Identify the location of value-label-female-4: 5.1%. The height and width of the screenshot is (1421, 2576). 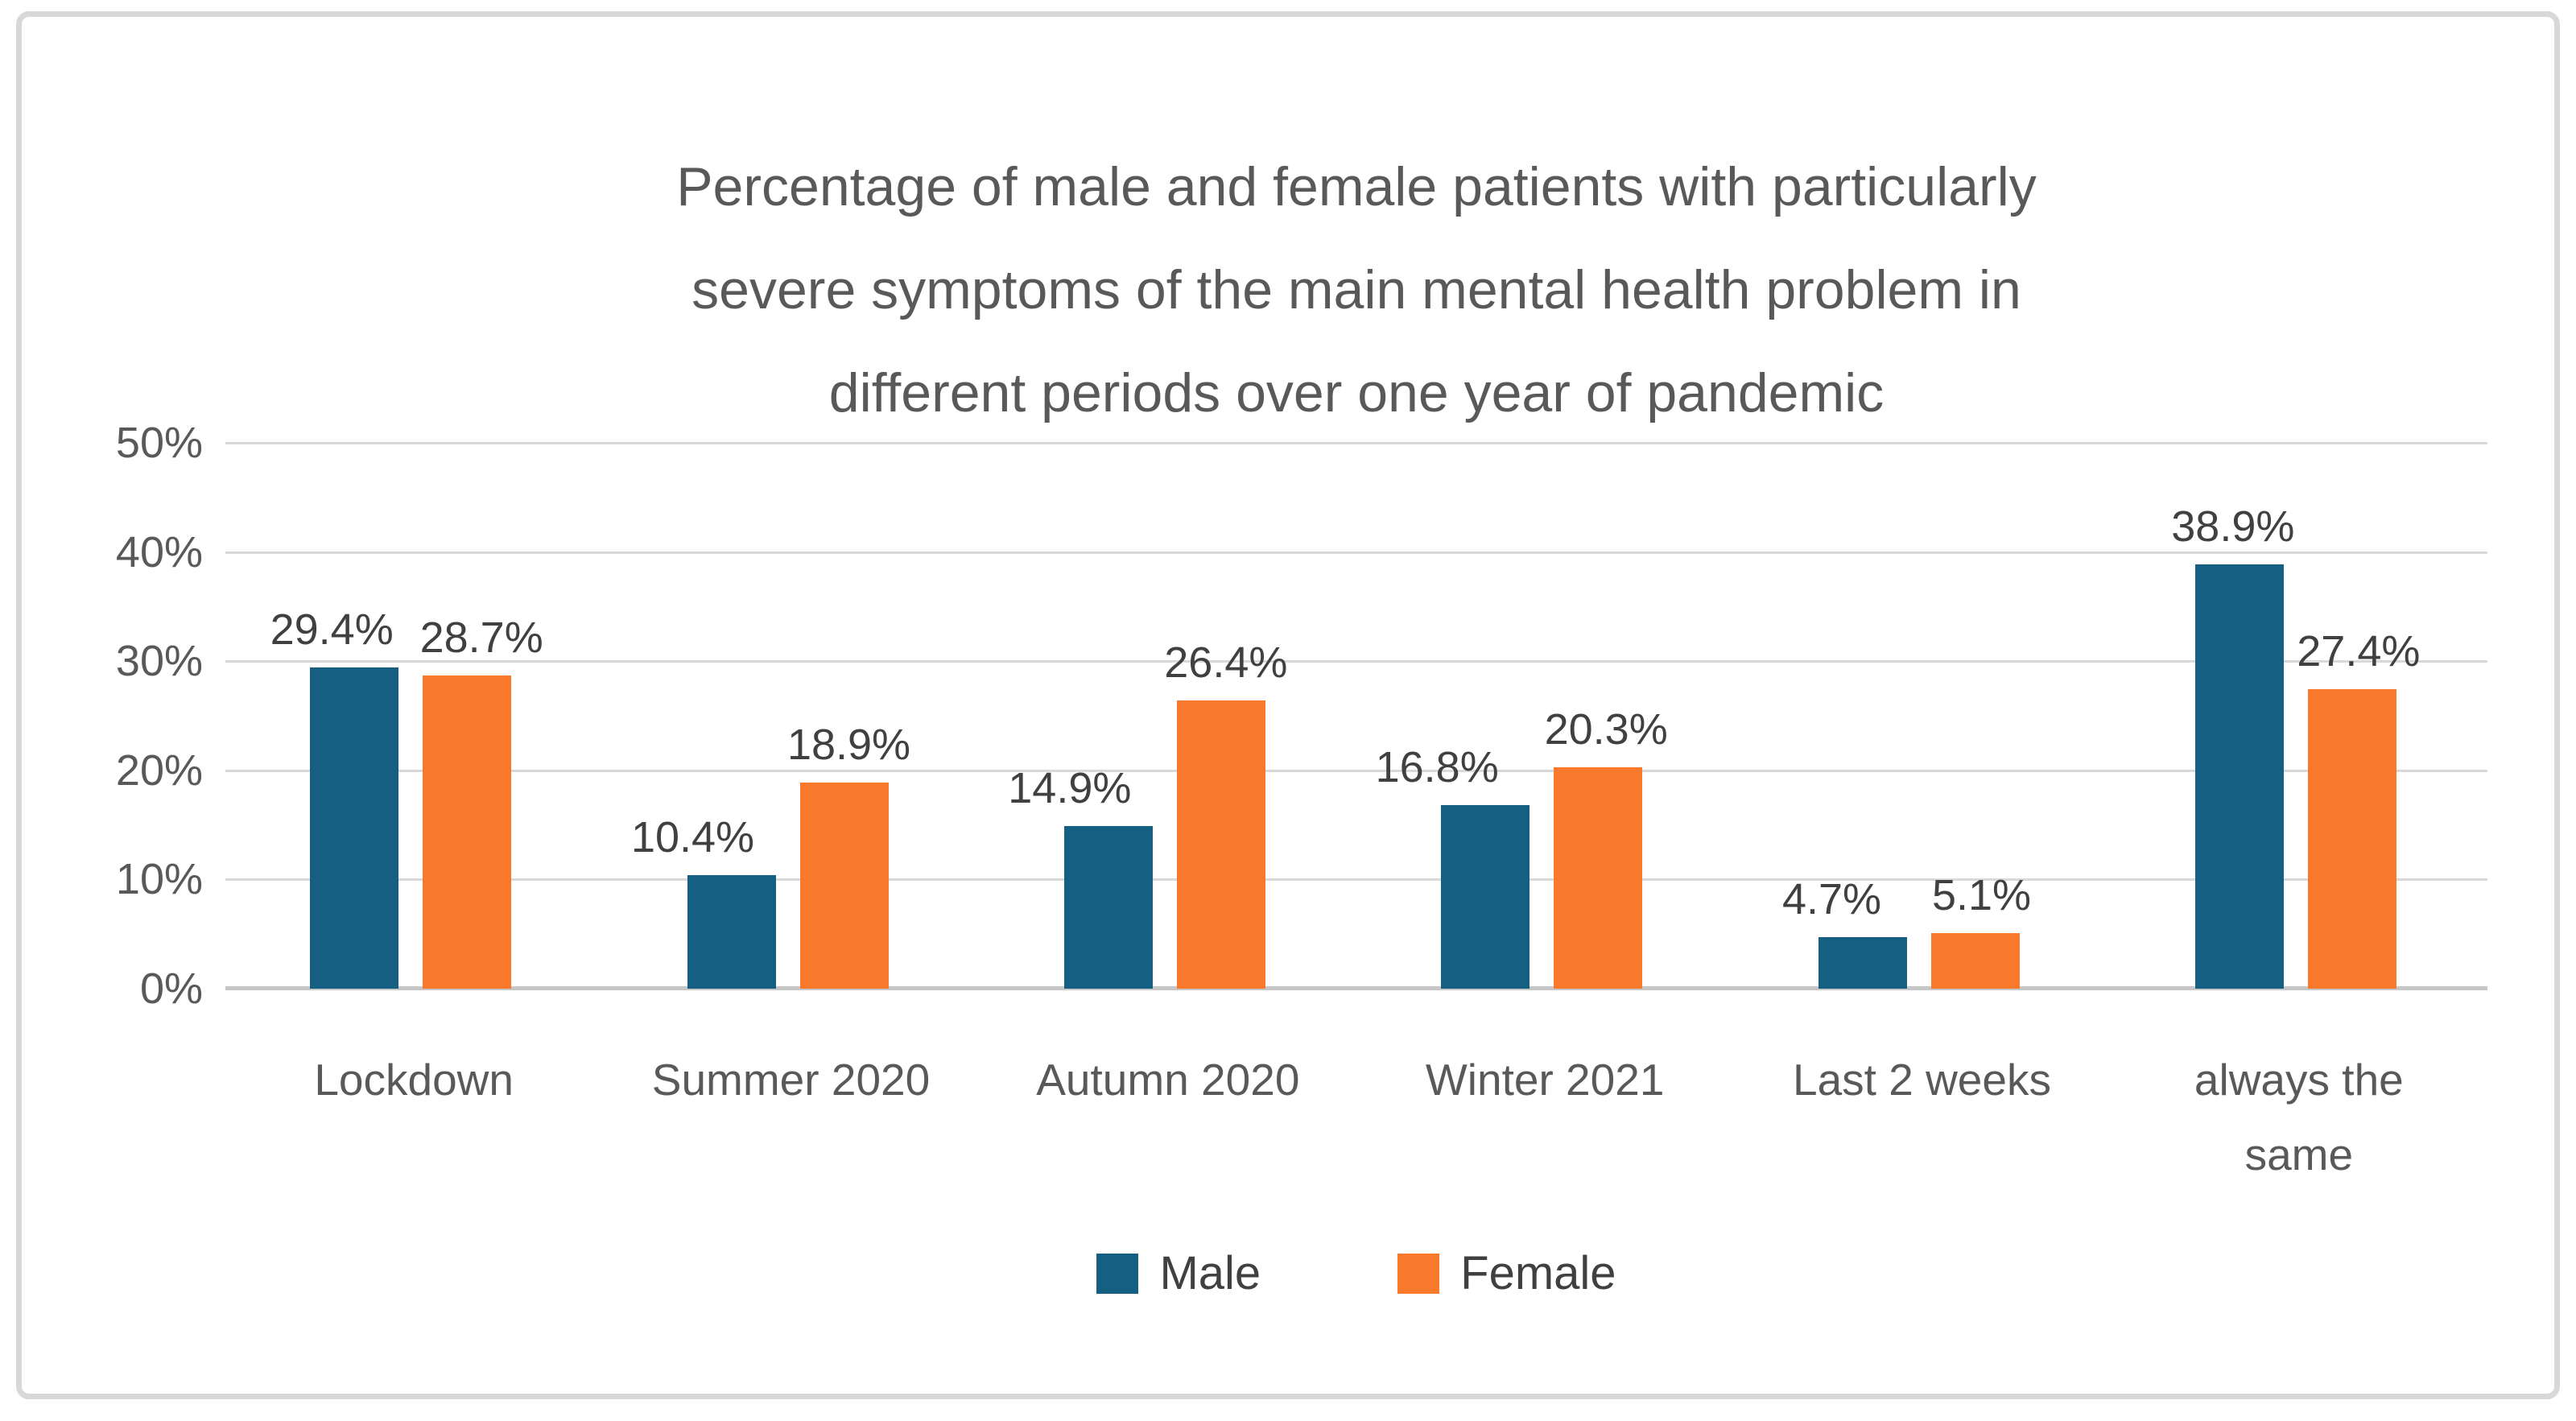
(1981, 894).